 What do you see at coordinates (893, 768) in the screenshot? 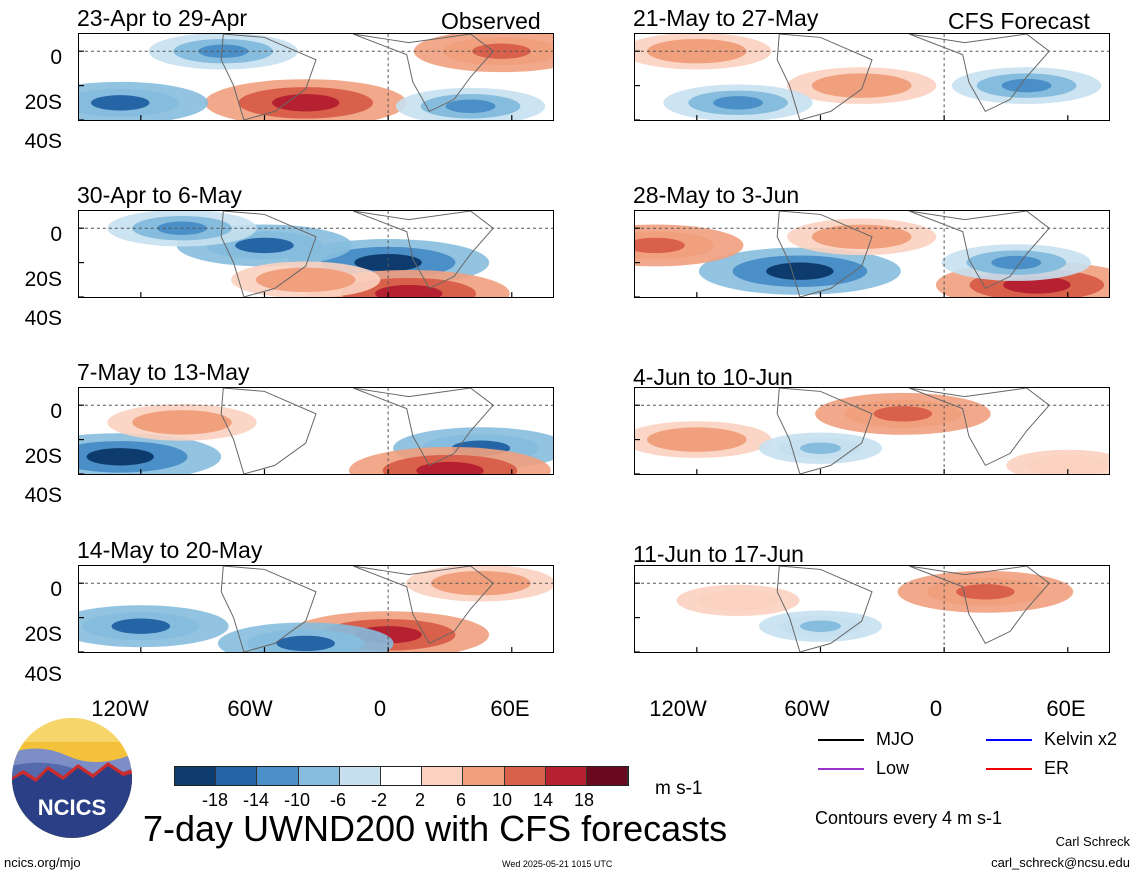
I see `legend-label: Low` at bounding box center [893, 768].